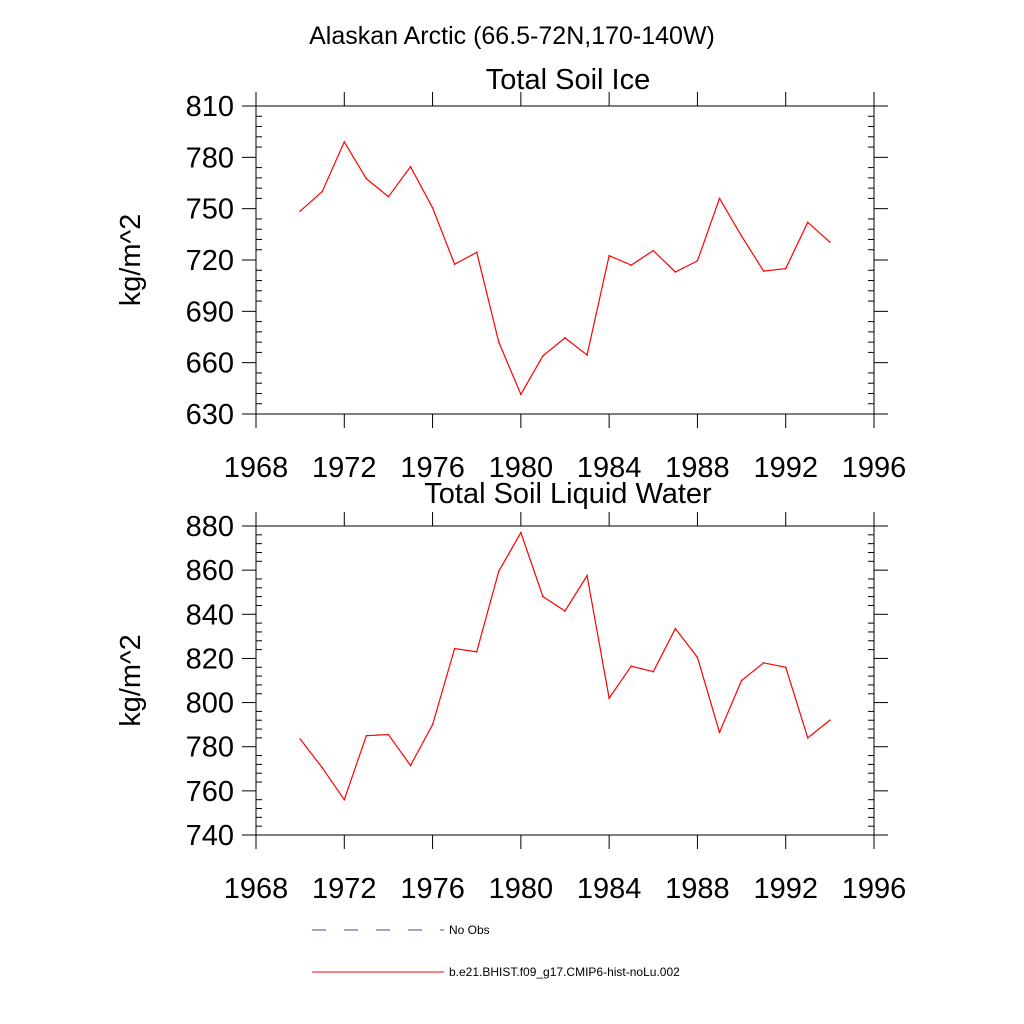  I want to click on y-tick-label: 630, so click(210, 415).